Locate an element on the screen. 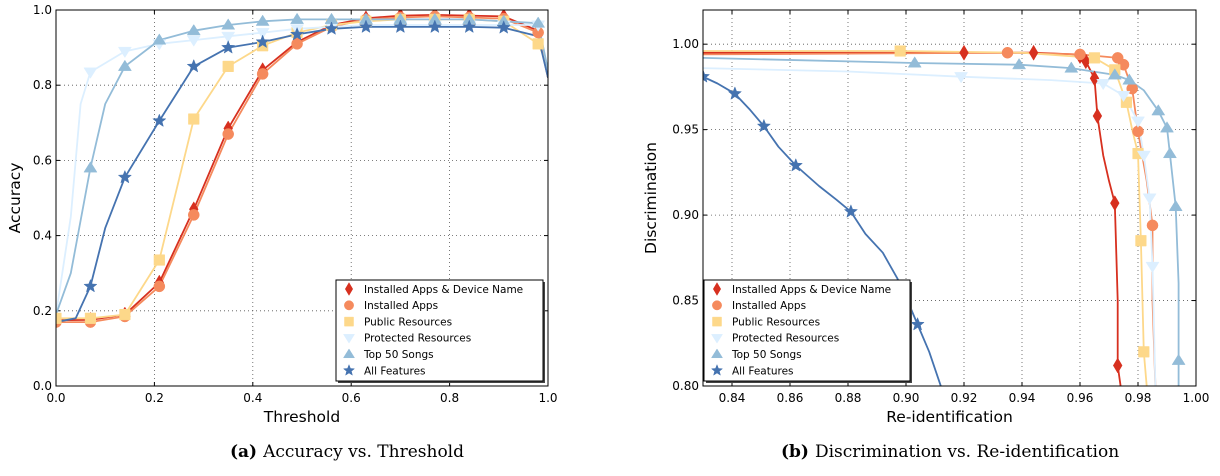 This screenshot has width=1220, height=476. y-tick-label: 0.4 is located at coordinates (42, 236).